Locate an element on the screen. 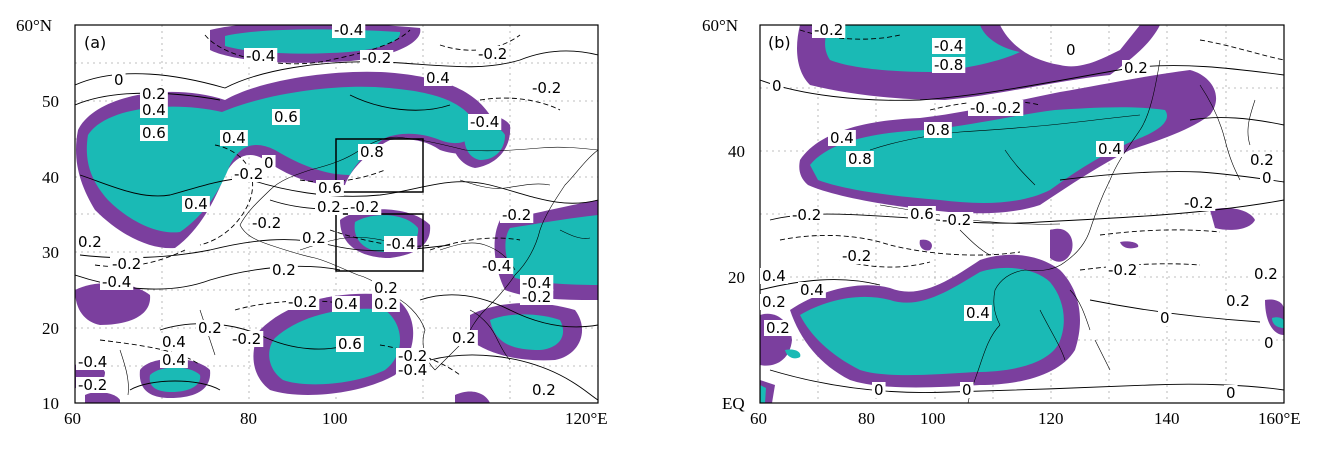 Image resolution: width=1332 pixels, height=471 pixels. panel-b-y-tick: 60°N is located at coordinates (720, 25).